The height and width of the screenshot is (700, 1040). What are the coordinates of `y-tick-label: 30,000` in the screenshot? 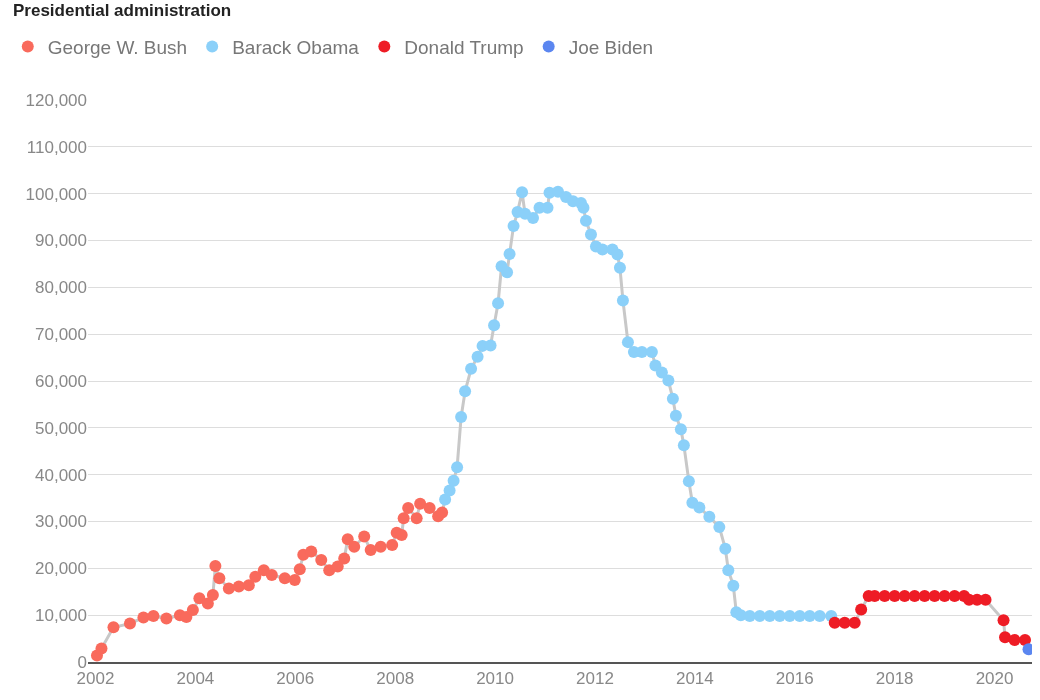 It's located at (61, 522).